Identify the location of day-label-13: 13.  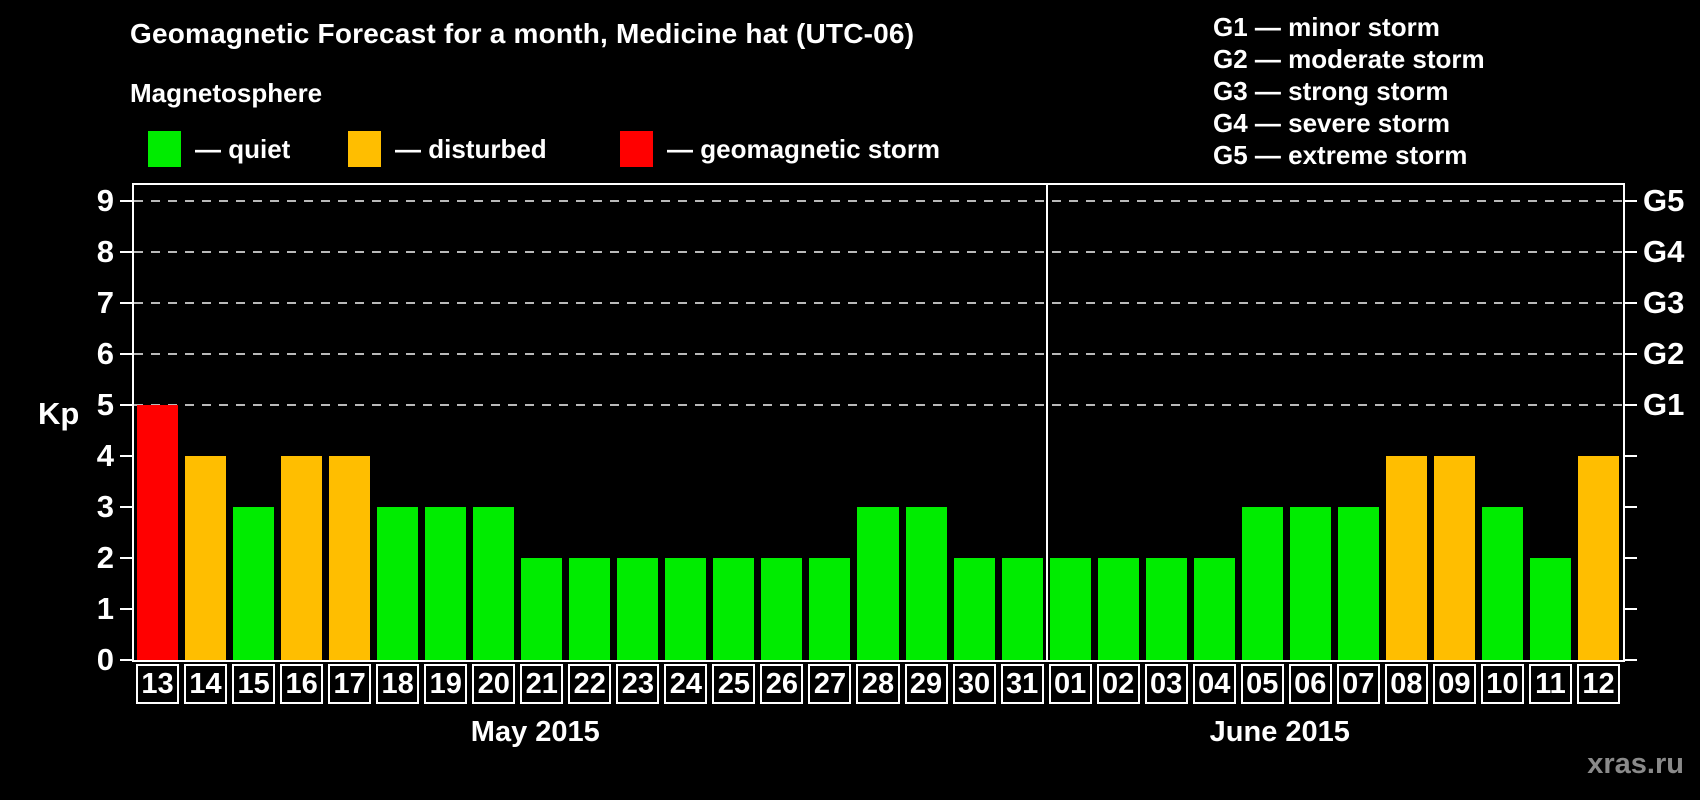
(158, 684).